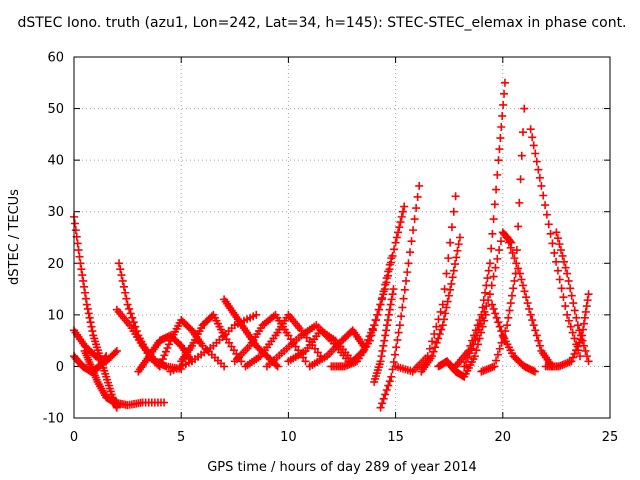 This screenshot has width=640, height=480. I want to click on y-tick-label: 40, so click(55, 161).